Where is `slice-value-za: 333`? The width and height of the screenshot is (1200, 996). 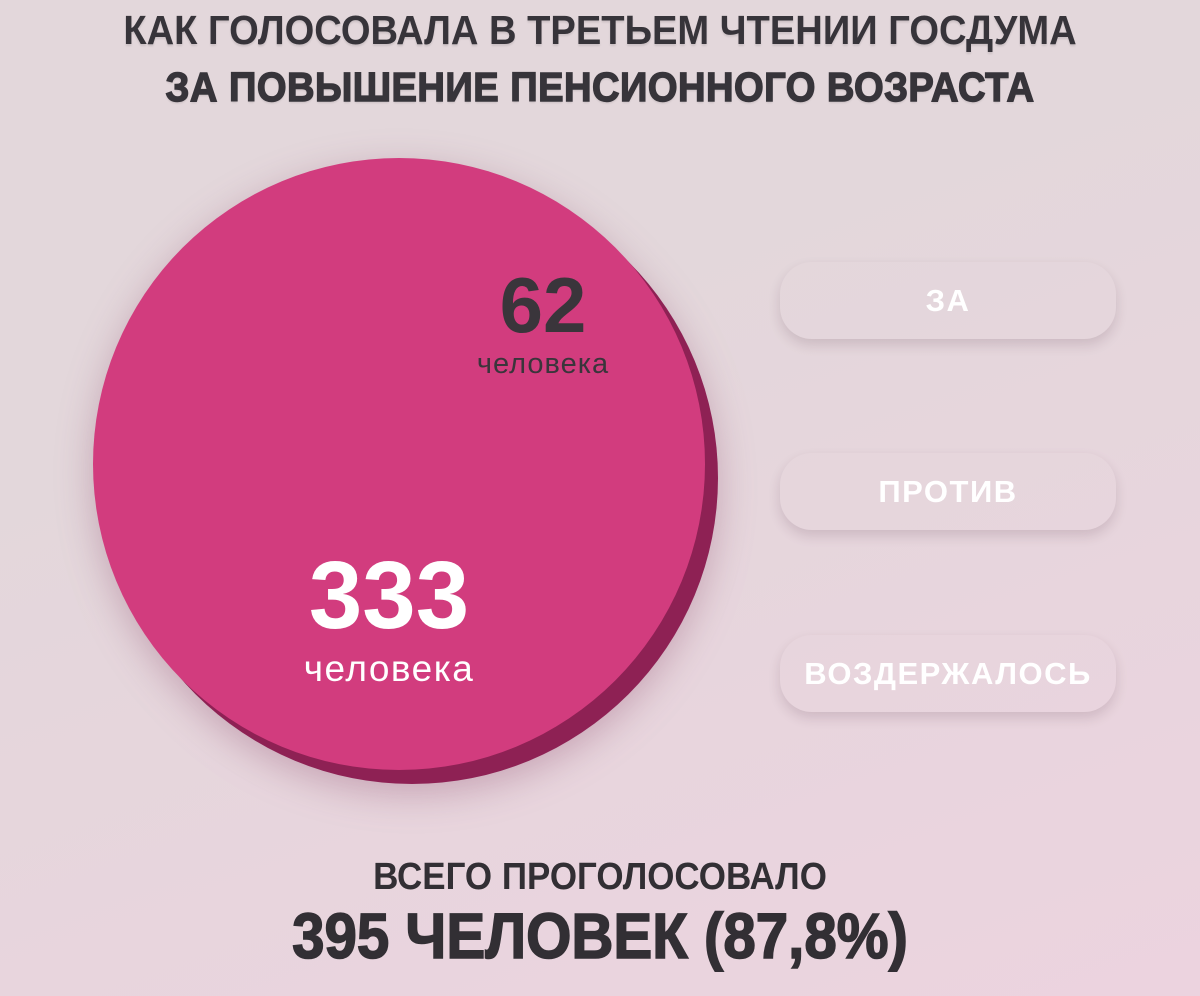
slice-value-za: 333 is located at coordinates (389, 595).